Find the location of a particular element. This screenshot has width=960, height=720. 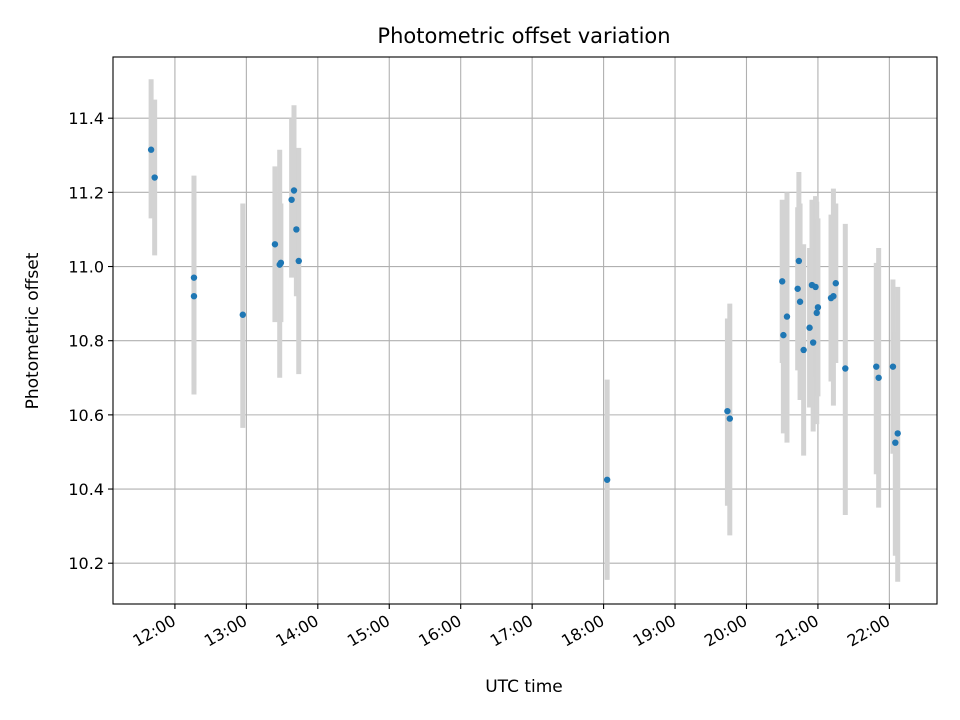

y-tick-label: 10.6 is located at coordinates (86, 415).